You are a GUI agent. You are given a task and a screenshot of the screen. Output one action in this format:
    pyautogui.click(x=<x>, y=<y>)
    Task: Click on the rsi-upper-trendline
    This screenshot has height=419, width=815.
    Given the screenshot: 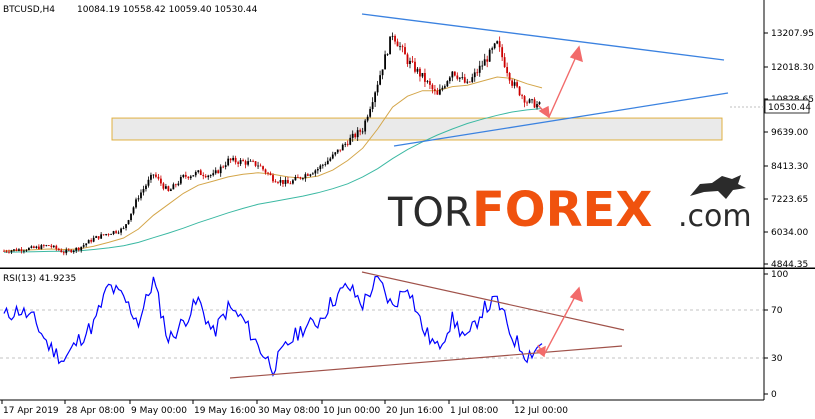 What is the action you would take?
    pyautogui.click(x=493, y=301)
    